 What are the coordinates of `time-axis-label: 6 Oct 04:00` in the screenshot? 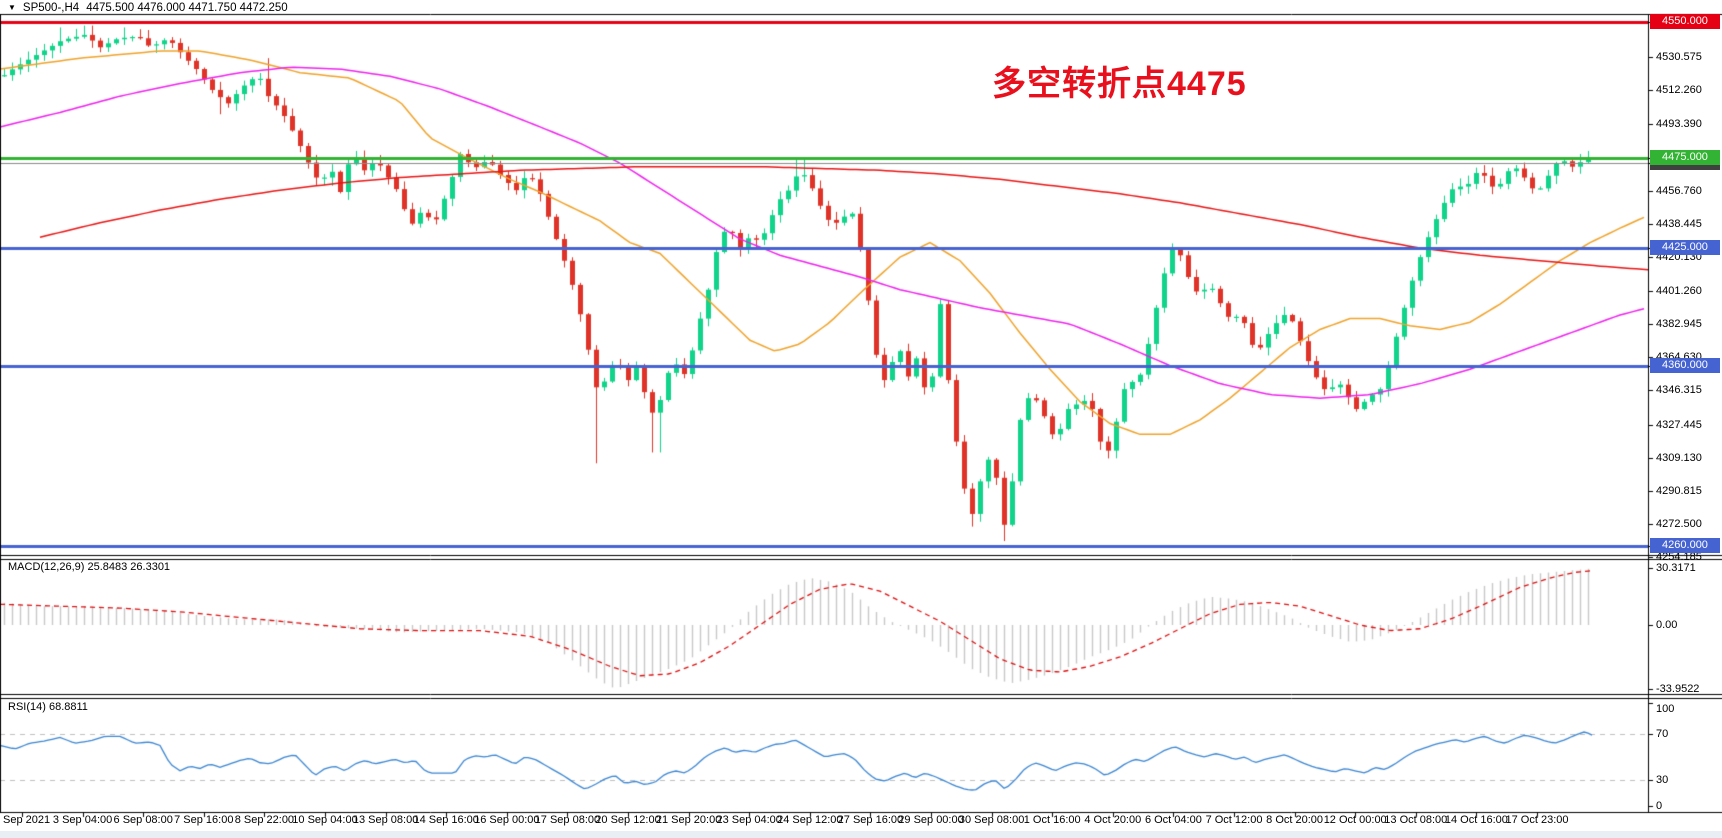 It's located at (1173, 820).